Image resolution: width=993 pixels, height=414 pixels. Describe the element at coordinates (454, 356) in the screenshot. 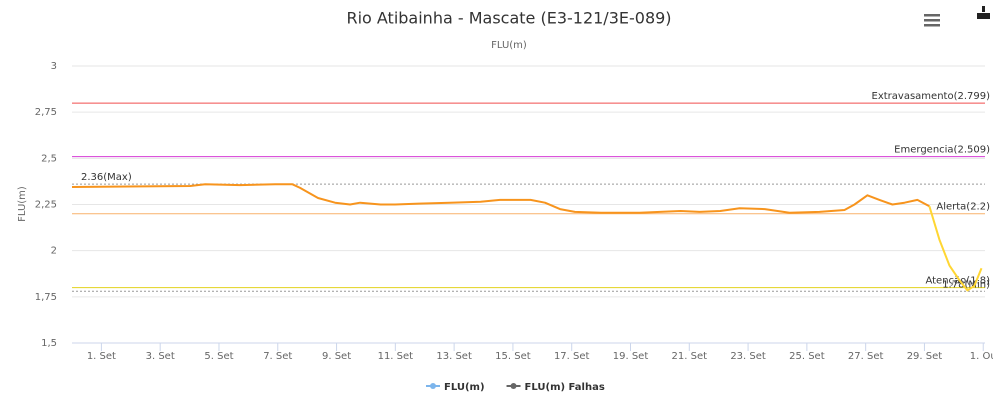

I see `x-tick-label: 13. Set` at that location.